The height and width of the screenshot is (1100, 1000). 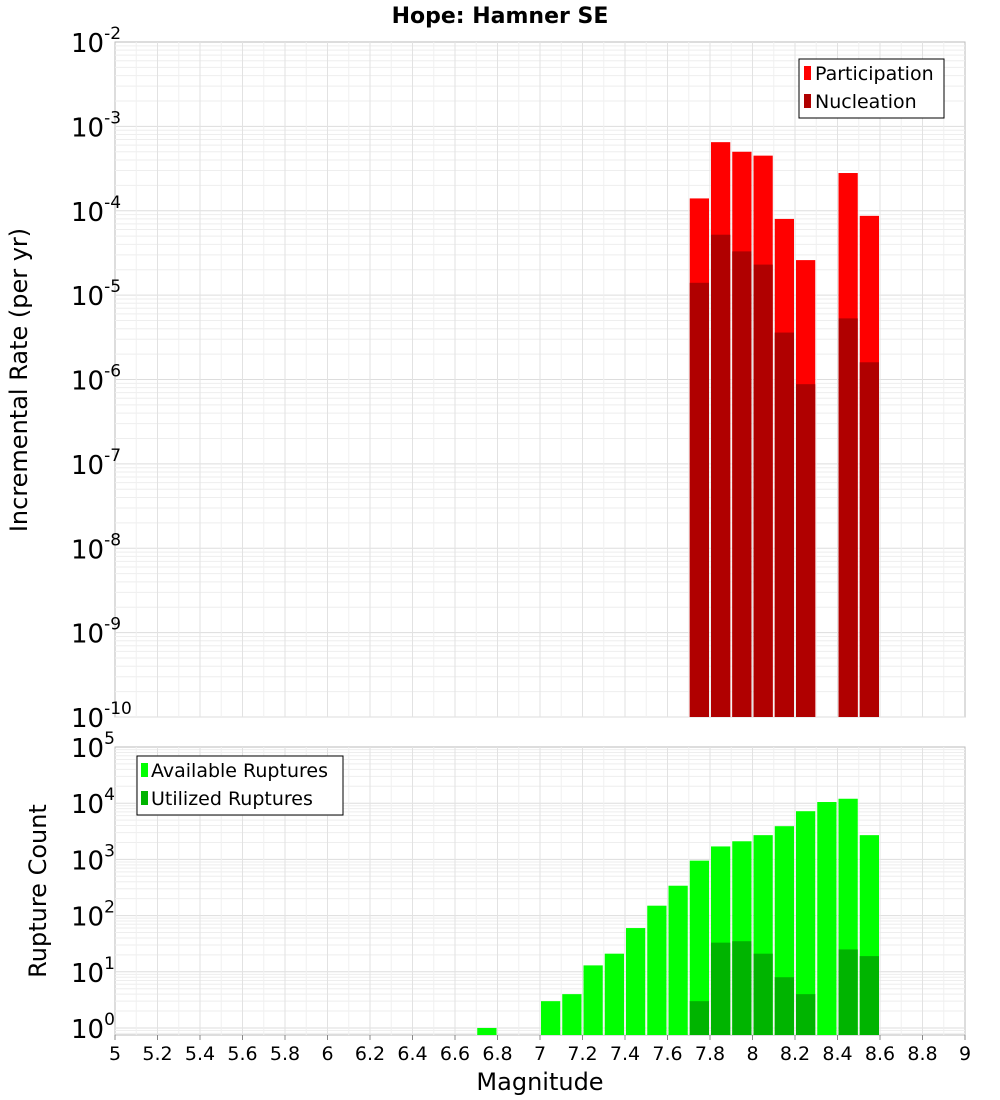 I want to click on x-tick-label: 6.8, so click(x=497, y=1054).